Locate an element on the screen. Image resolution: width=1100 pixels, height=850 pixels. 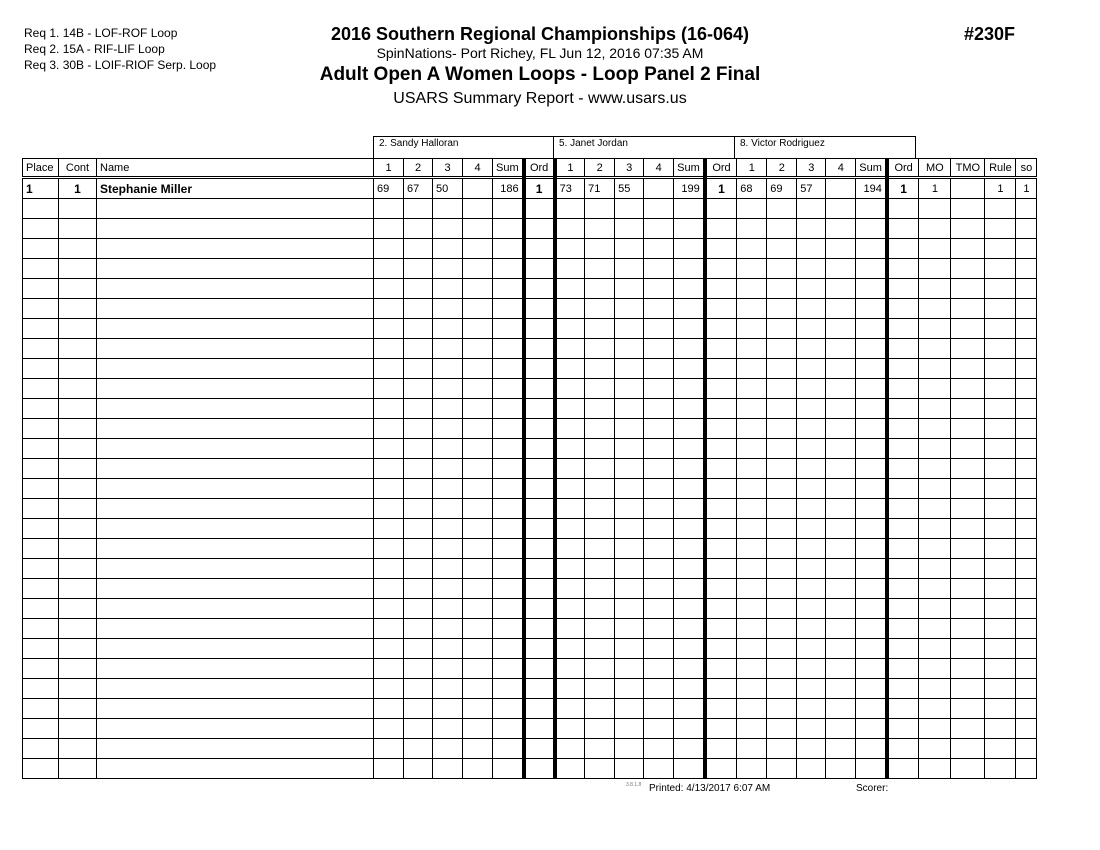
table-row is located at coordinates (530, 728).